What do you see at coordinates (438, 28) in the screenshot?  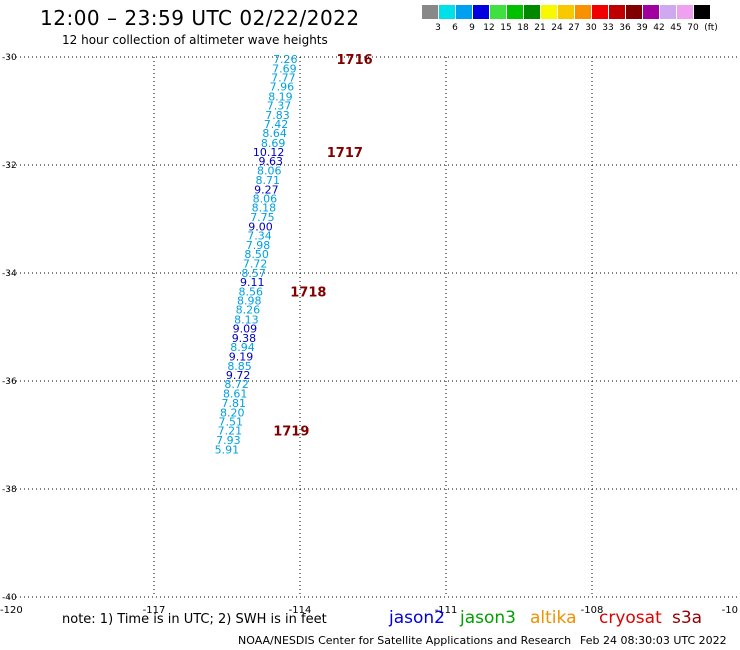 I see `colorbar-label: 3` at bounding box center [438, 28].